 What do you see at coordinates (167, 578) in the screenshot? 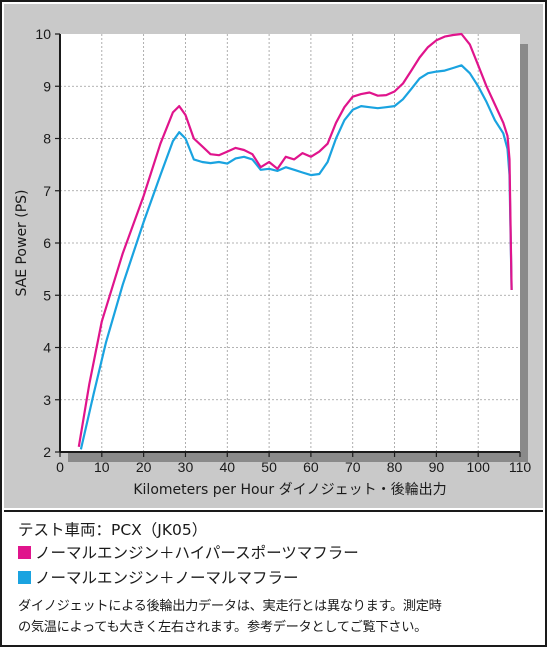
I see `legend-label-normal: ノーマルエンジン＋ノーマルマフラー` at bounding box center [167, 578].